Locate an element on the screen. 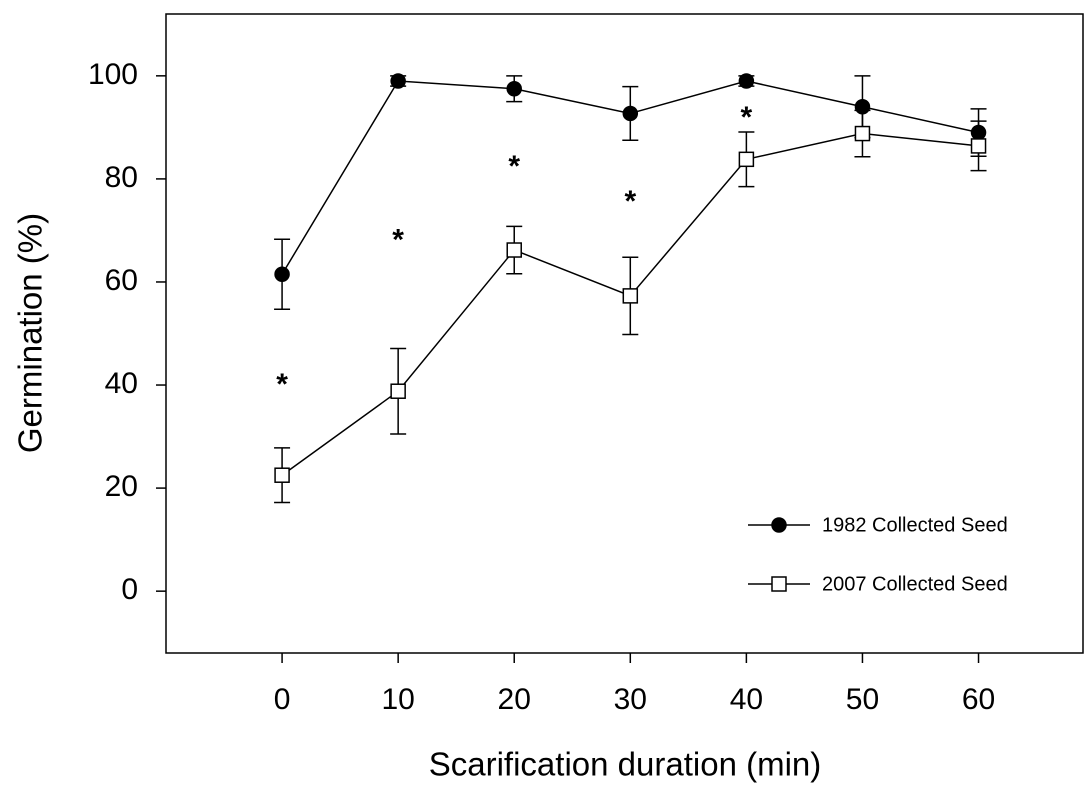 The height and width of the screenshot is (785, 1084). y-tick-label: 60 is located at coordinates (121, 280).